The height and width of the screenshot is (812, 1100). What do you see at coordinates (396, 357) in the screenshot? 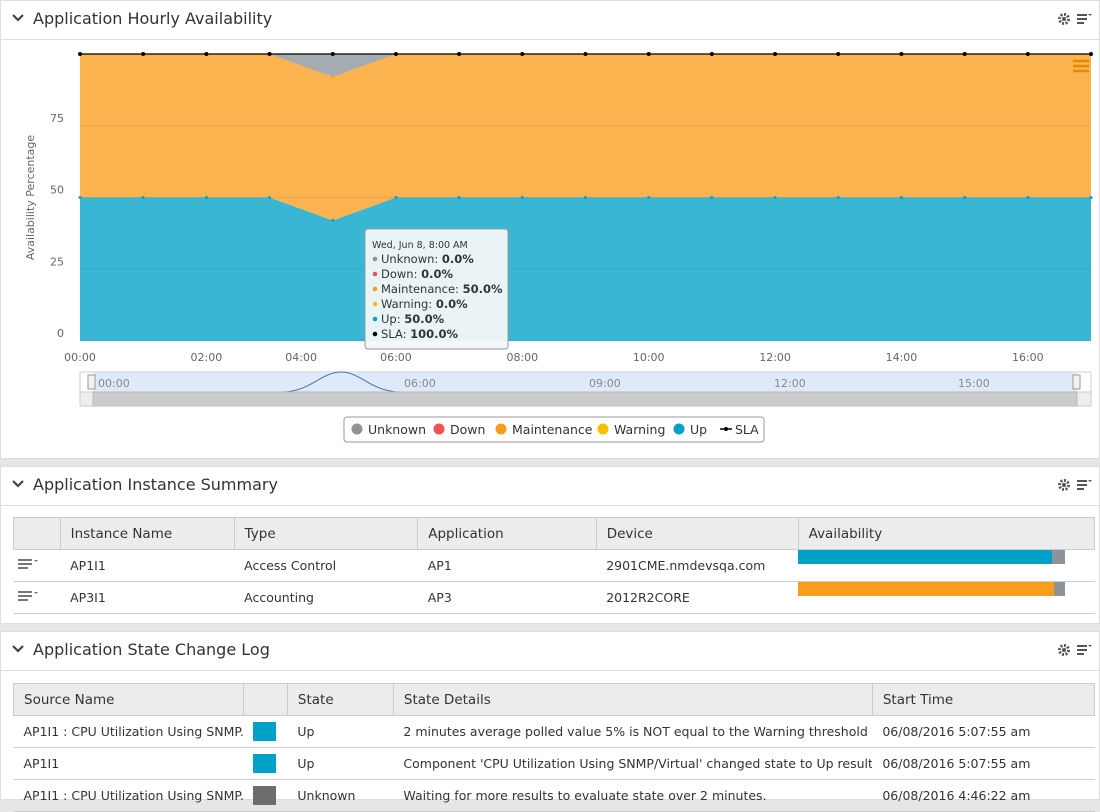
I see `x-tick-label: 06:00` at bounding box center [396, 357].